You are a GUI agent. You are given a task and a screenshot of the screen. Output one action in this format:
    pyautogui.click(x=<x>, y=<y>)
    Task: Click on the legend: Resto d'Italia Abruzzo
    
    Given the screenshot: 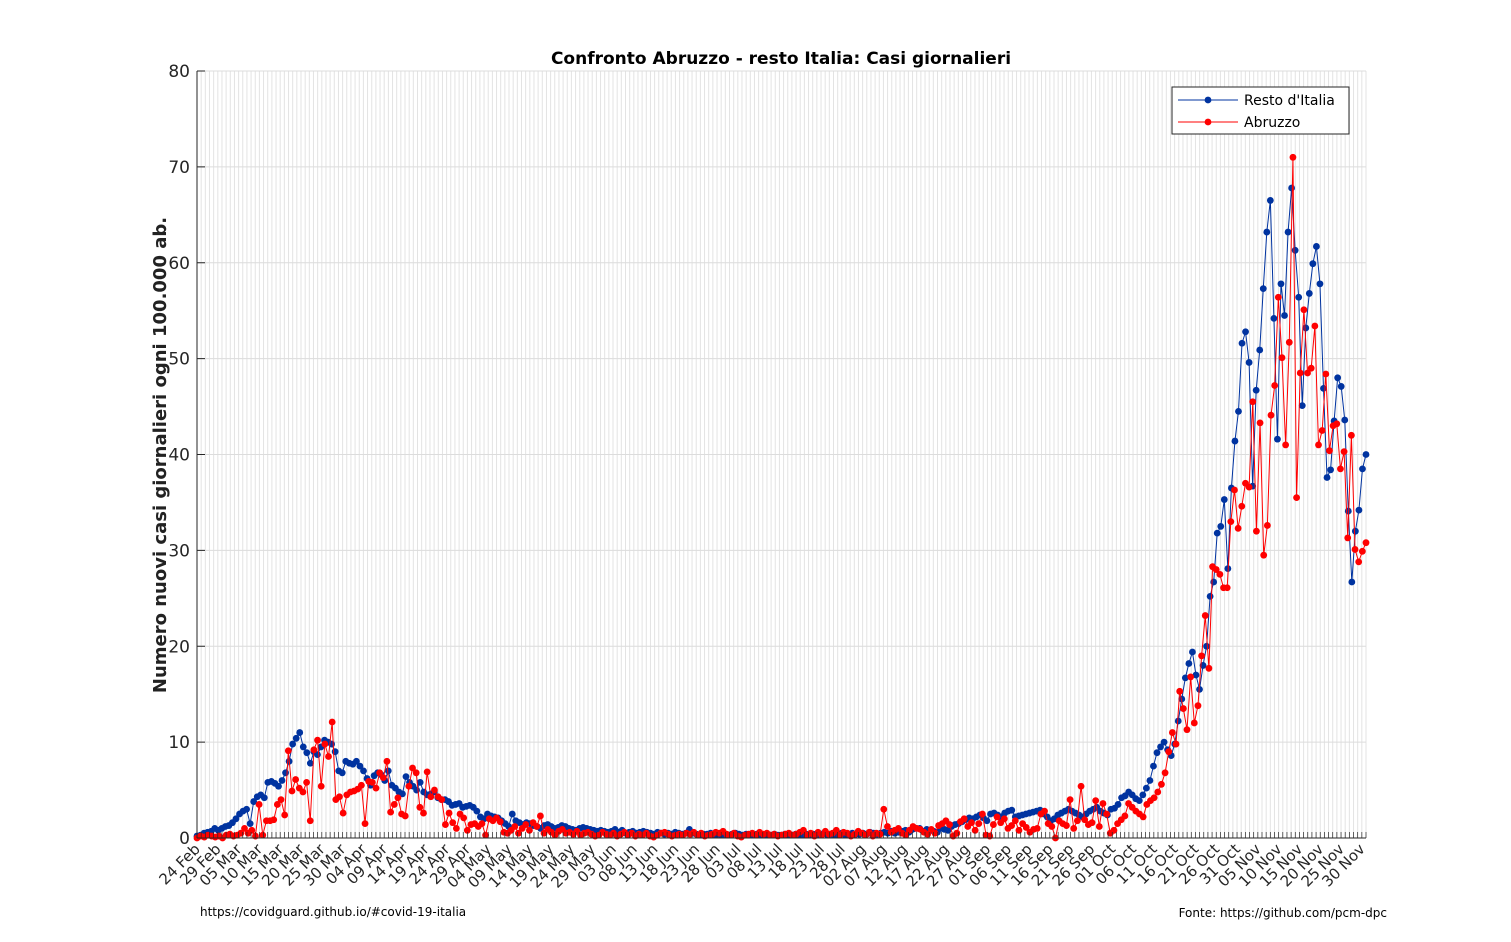 What is the action you would take?
    pyautogui.click(x=1260, y=110)
    